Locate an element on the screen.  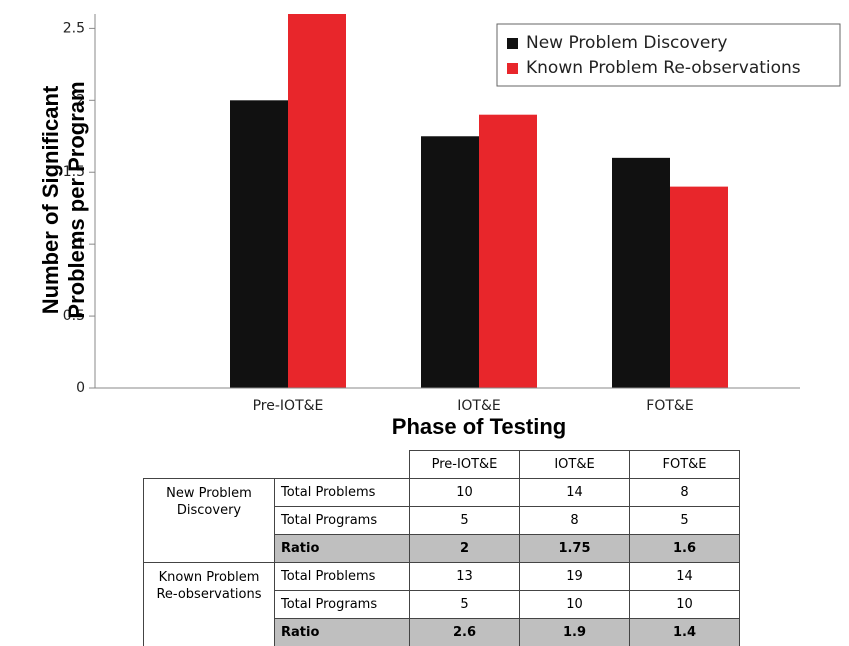
x-tick-label: Pre-IOT&E is located at coordinates (288, 404).